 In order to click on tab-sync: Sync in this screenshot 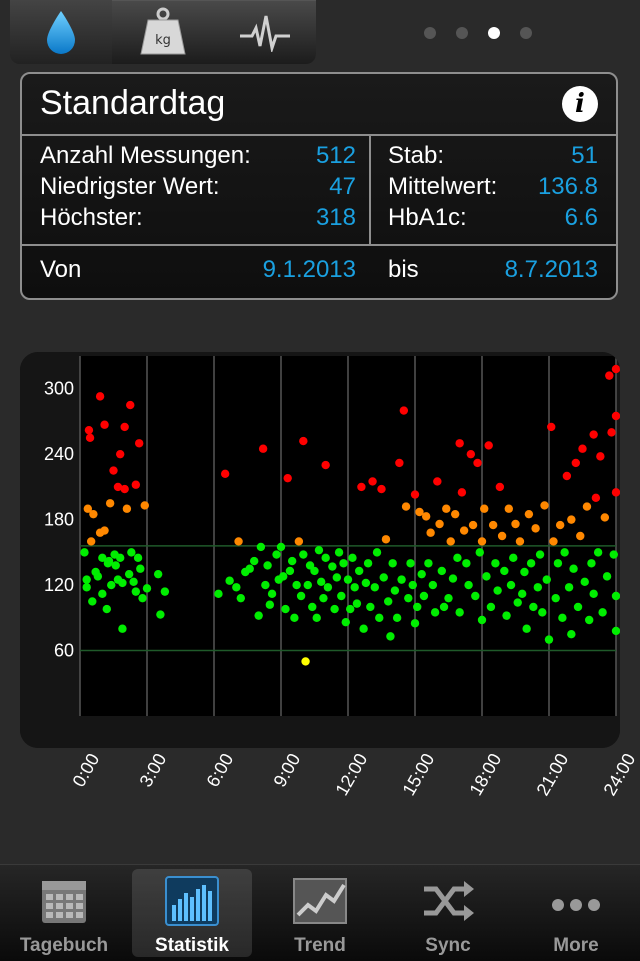, I will do `click(448, 913)`.